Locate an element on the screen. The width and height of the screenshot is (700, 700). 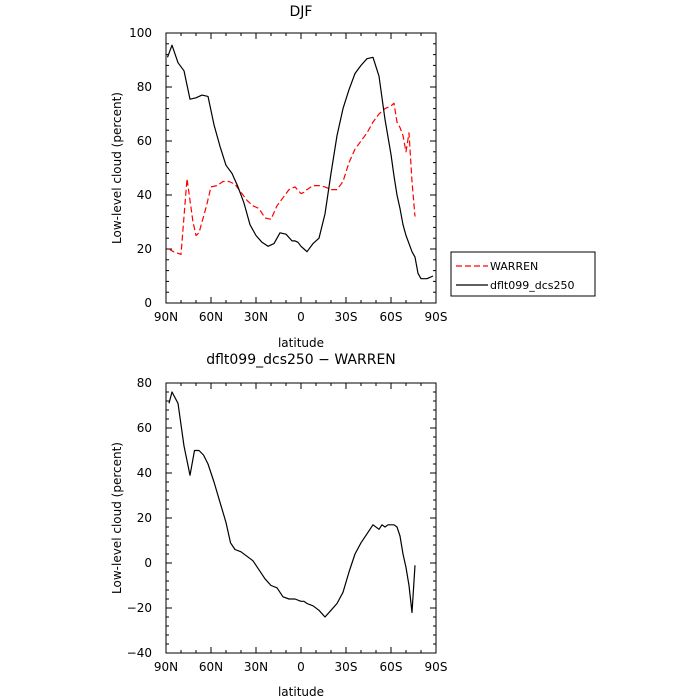
x-axis-label-top: latitude is located at coordinates (301, 343).